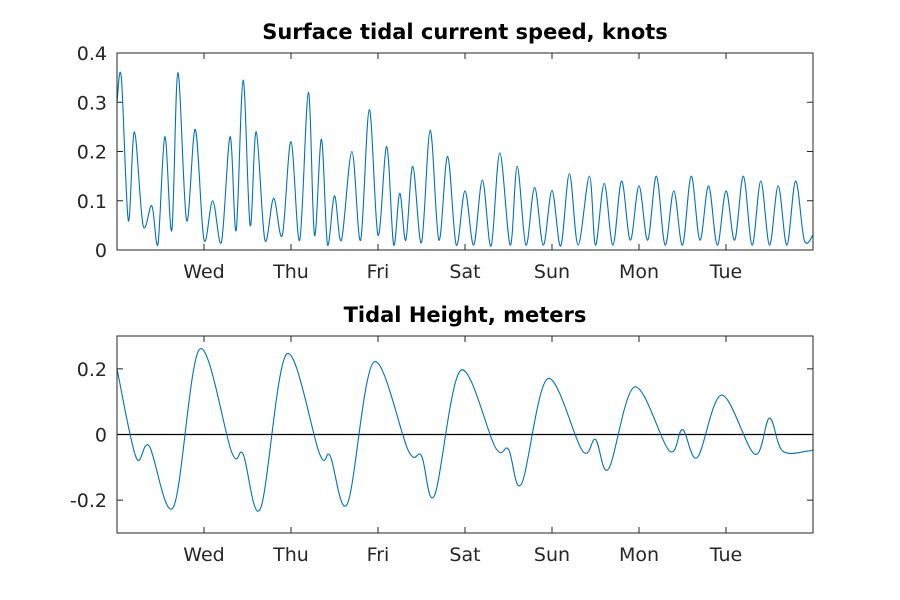 This screenshot has height=600, width=900. I want to click on chart-title: Tidal Height, meters, so click(465, 315).